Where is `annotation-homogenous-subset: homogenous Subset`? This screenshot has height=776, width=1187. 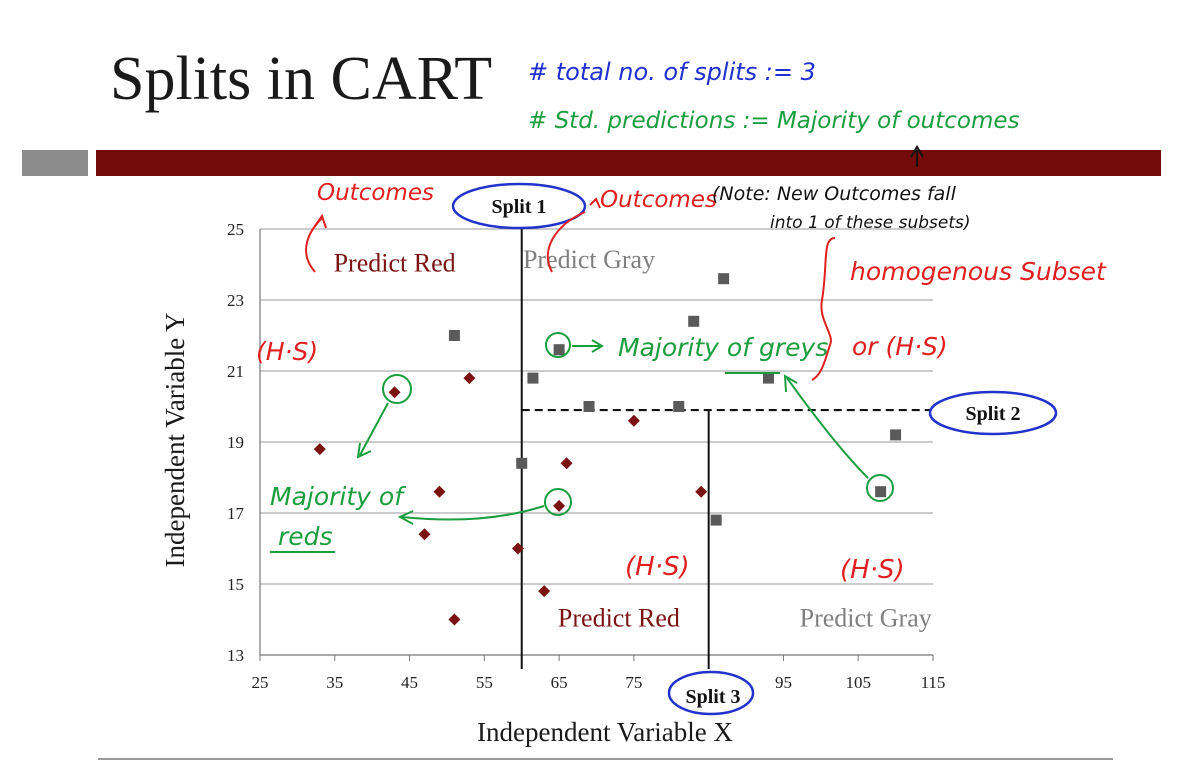 annotation-homogenous-subset: homogenous Subset is located at coordinates (978, 271).